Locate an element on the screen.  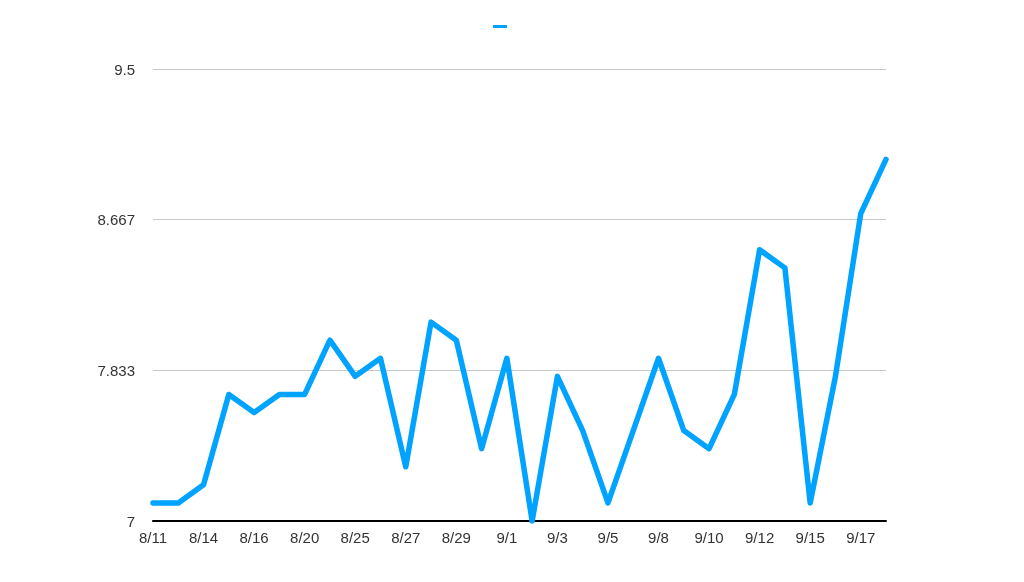
x-tick-label: 8/27 is located at coordinates (406, 537).